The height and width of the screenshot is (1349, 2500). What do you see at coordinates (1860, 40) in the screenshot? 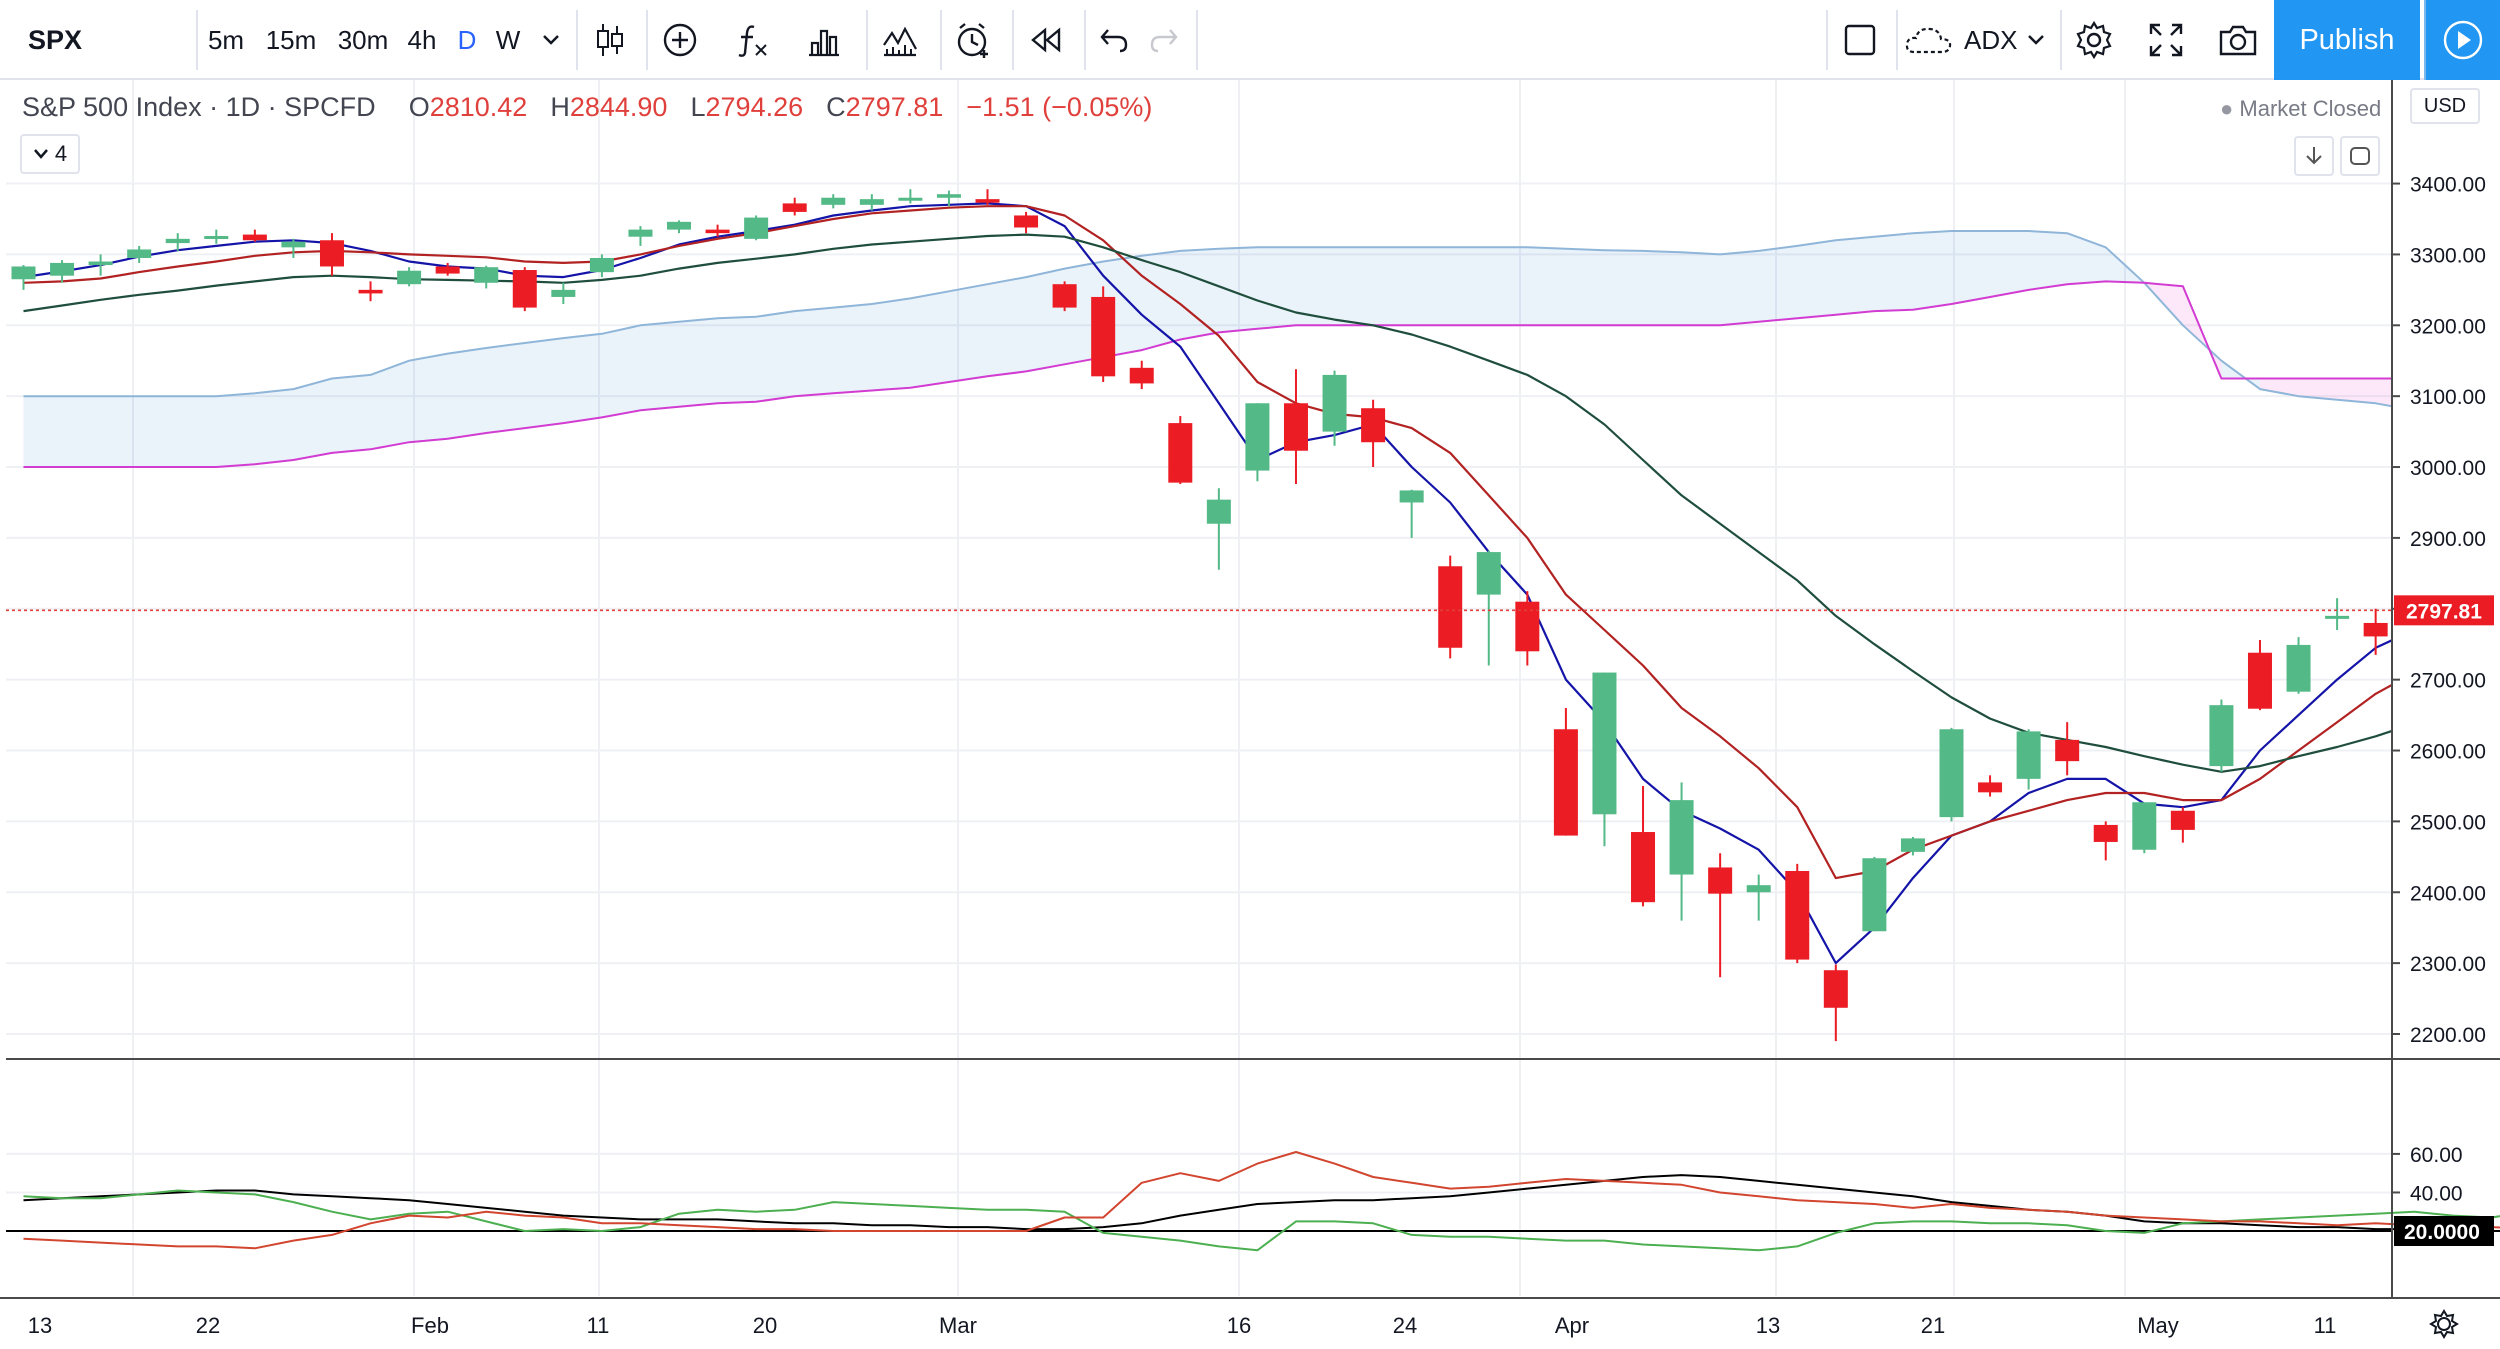
I see `layout-button` at bounding box center [1860, 40].